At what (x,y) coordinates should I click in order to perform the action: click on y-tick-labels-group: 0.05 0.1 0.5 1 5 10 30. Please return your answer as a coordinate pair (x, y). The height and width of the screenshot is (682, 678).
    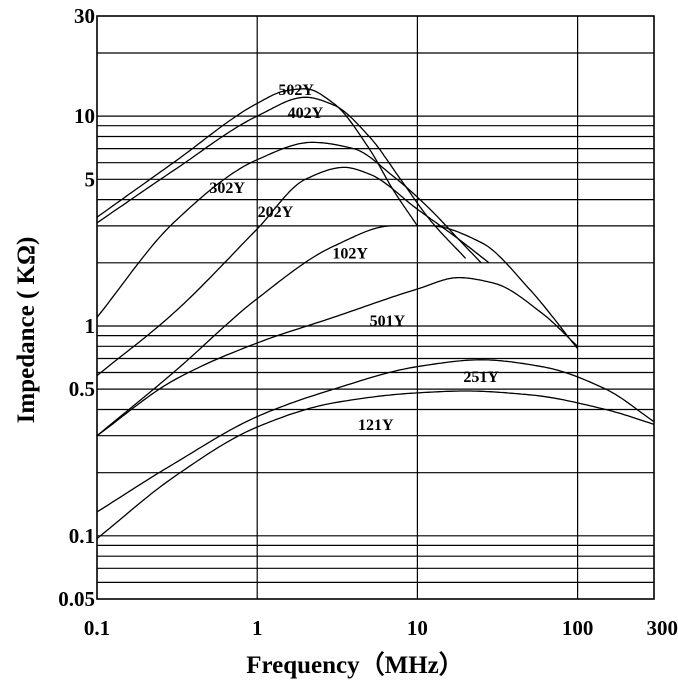
    Looking at the image, I should click on (76, 307).